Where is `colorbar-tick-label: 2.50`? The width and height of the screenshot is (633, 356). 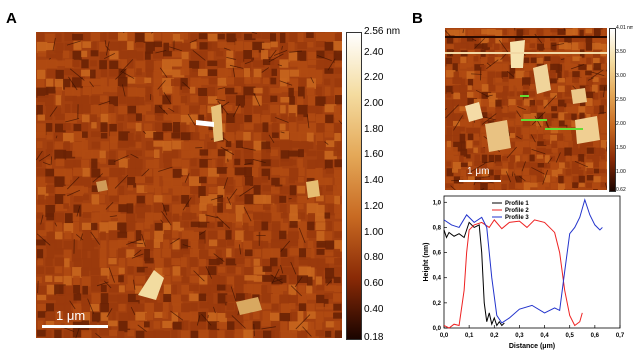 colorbar-tick-label: 2.50 is located at coordinates (621, 100).